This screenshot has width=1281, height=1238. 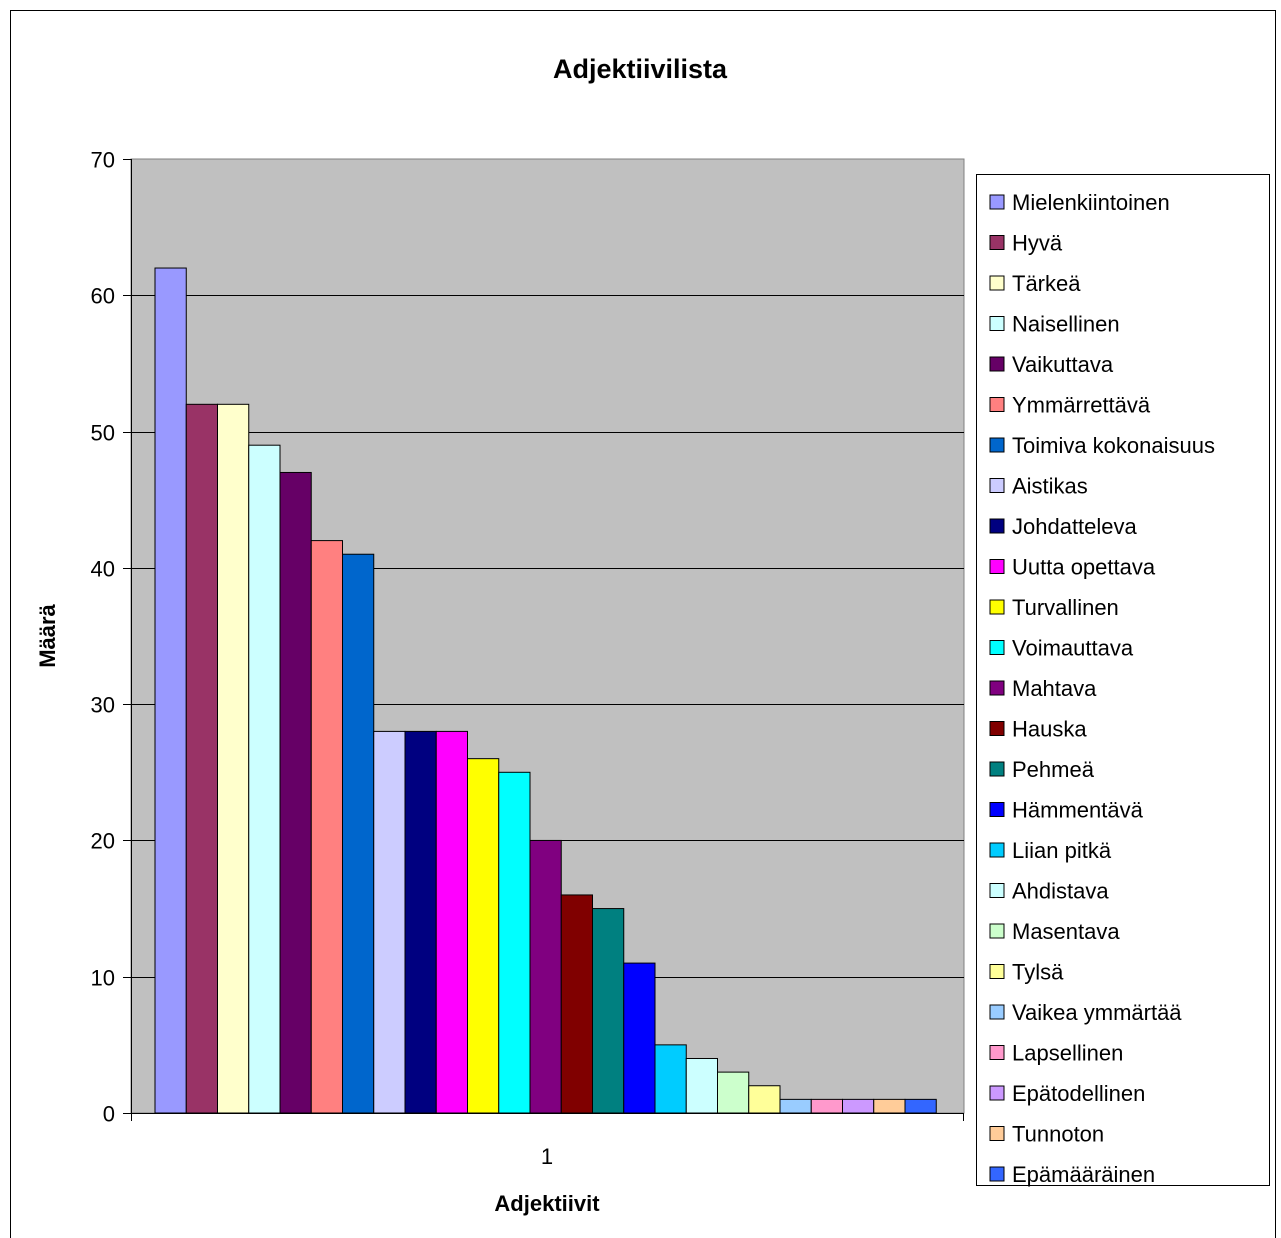 I want to click on legend-label: Vaikea ymmärtää, so click(x=1097, y=1012).